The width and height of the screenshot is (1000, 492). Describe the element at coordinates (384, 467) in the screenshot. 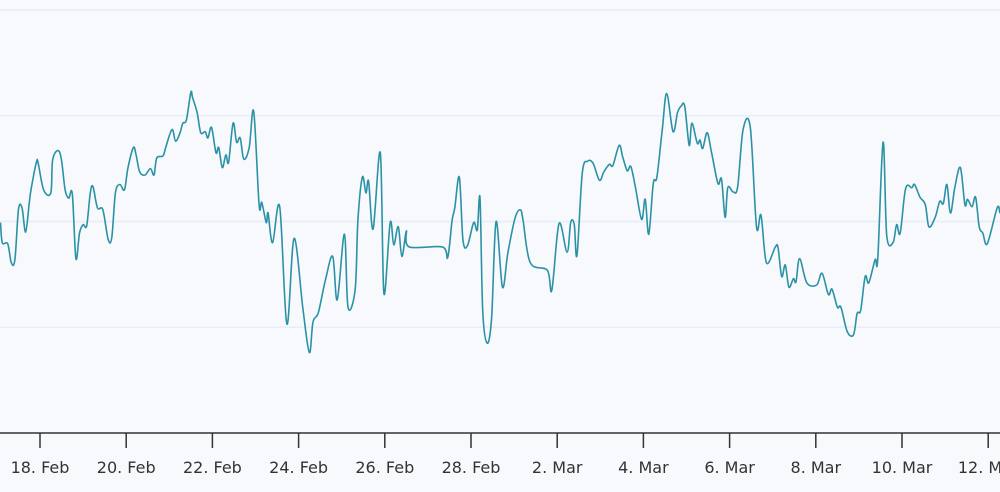

I see `x-tick-label: 26. Feb` at that location.